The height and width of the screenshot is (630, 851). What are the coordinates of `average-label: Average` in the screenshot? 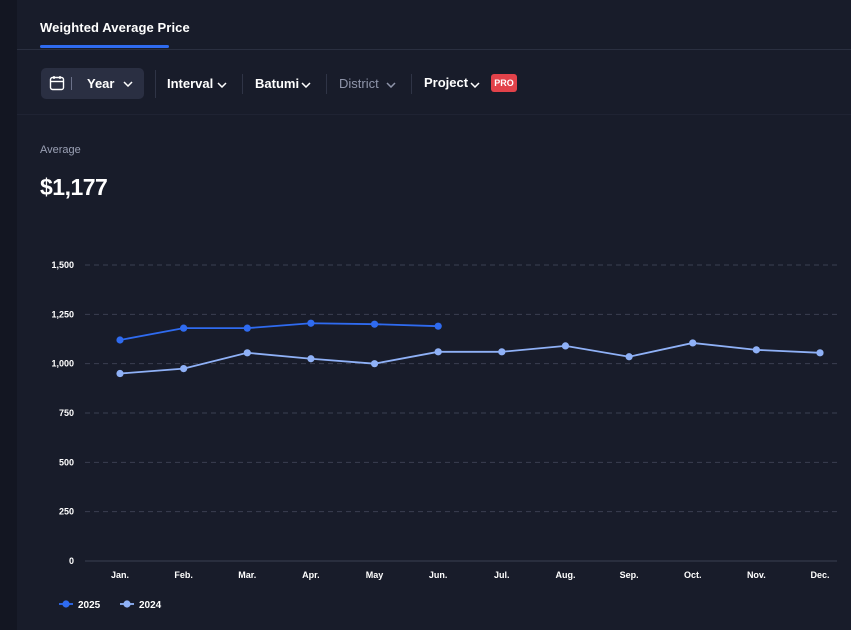 It's located at (60, 150).